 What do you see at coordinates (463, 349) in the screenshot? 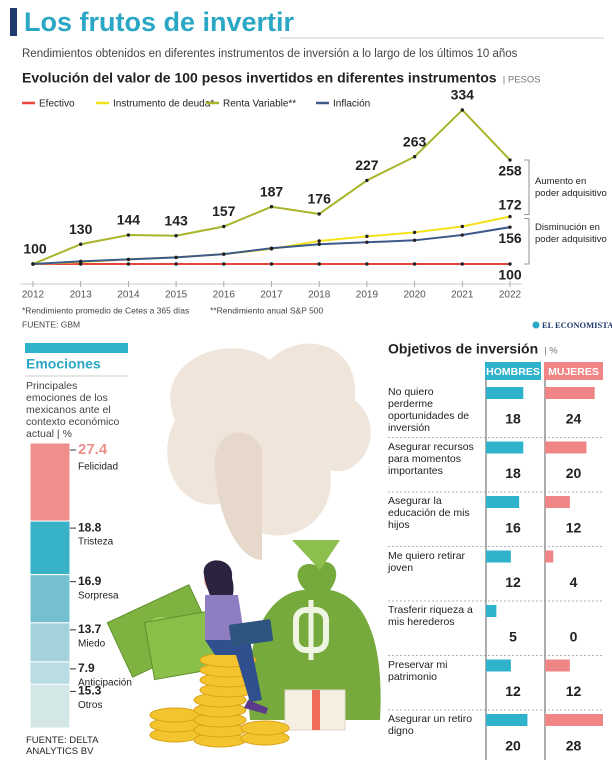
I see `chart-title: Objetivos de inversión` at bounding box center [463, 349].